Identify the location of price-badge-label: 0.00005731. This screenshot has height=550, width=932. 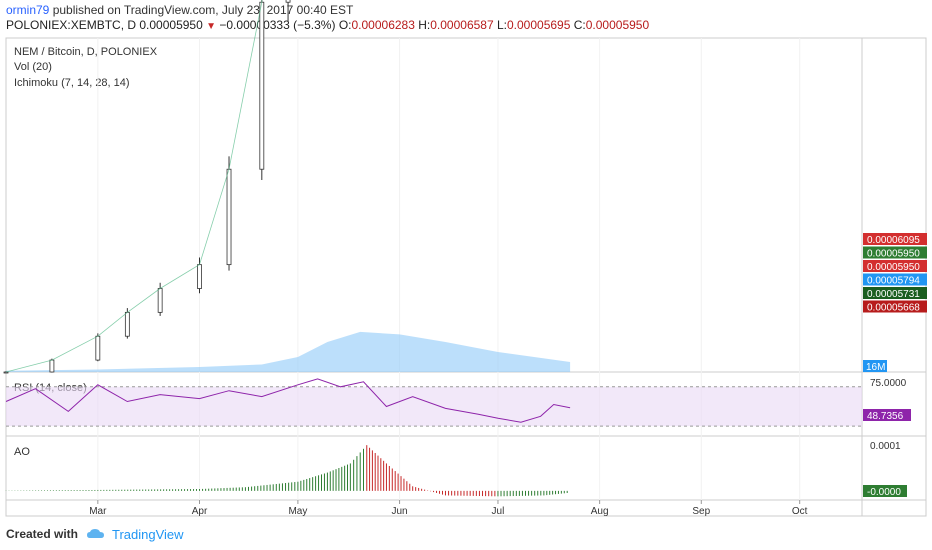
(893, 294).